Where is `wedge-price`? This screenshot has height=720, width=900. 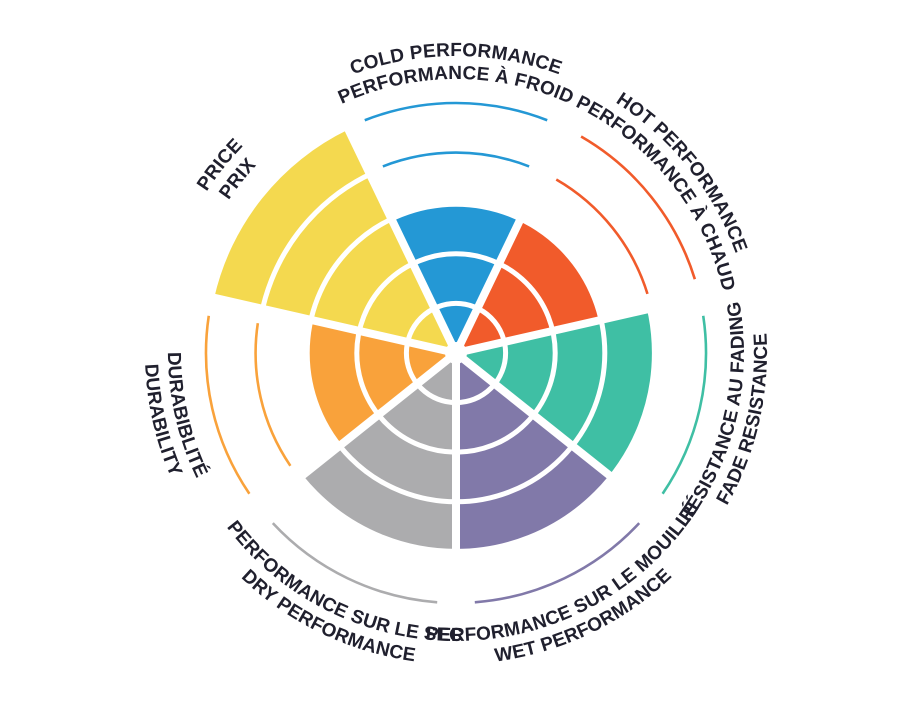 wedge-price is located at coordinates (335, 241).